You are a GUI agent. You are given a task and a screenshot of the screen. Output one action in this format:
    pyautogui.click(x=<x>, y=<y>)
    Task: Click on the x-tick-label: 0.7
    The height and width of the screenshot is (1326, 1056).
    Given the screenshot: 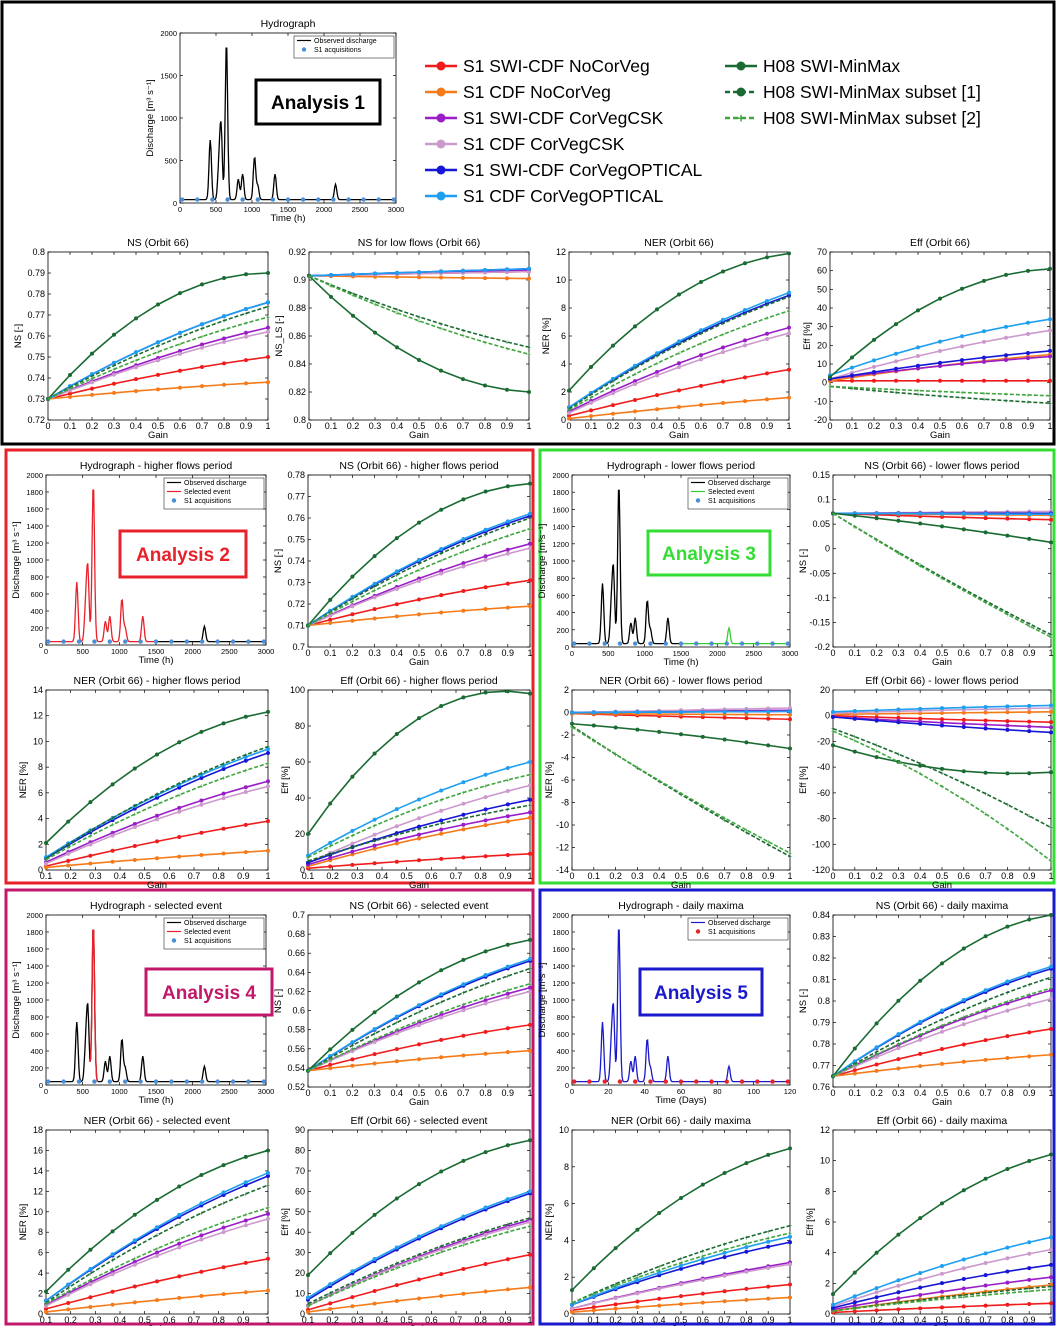 What is the action you would take?
    pyautogui.click(x=985, y=1093)
    